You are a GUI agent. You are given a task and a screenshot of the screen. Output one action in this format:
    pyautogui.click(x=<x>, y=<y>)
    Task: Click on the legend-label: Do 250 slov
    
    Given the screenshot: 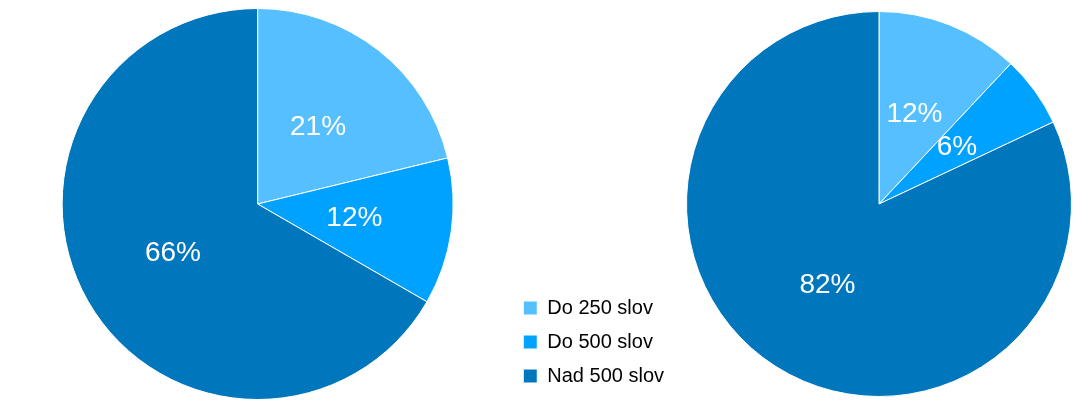 What is the action you would take?
    pyautogui.click(x=600, y=306)
    